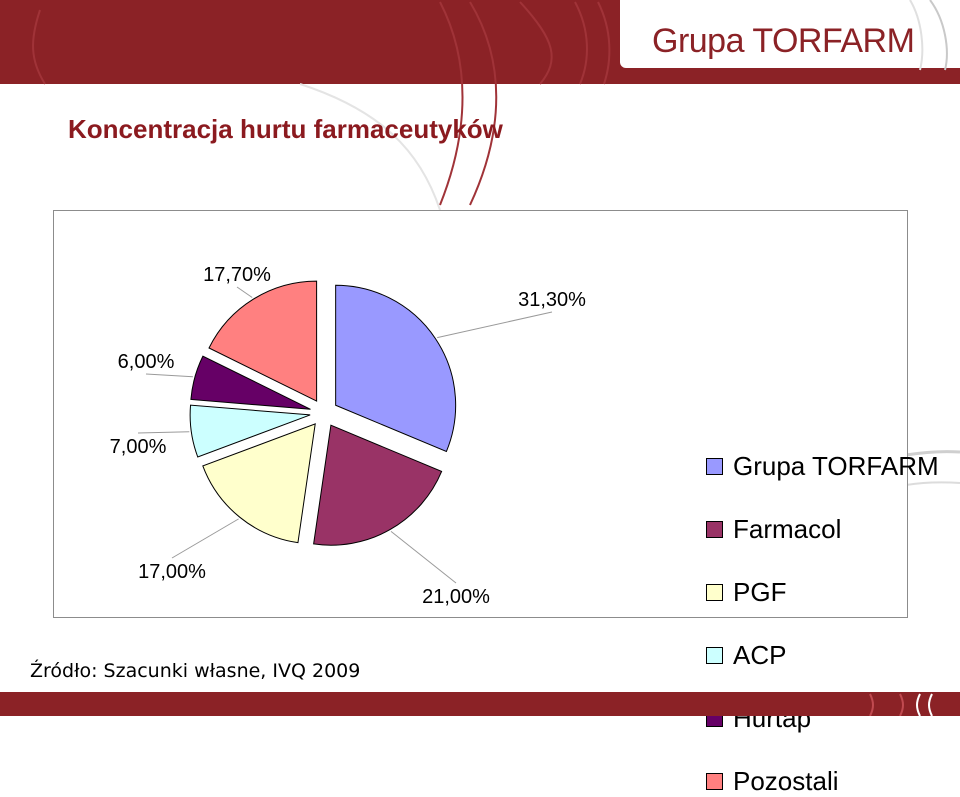 This screenshot has width=960, height=797. Describe the element at coordinates (138, 447) in the screenshot. I see `data-label: 7,00%` at that location.